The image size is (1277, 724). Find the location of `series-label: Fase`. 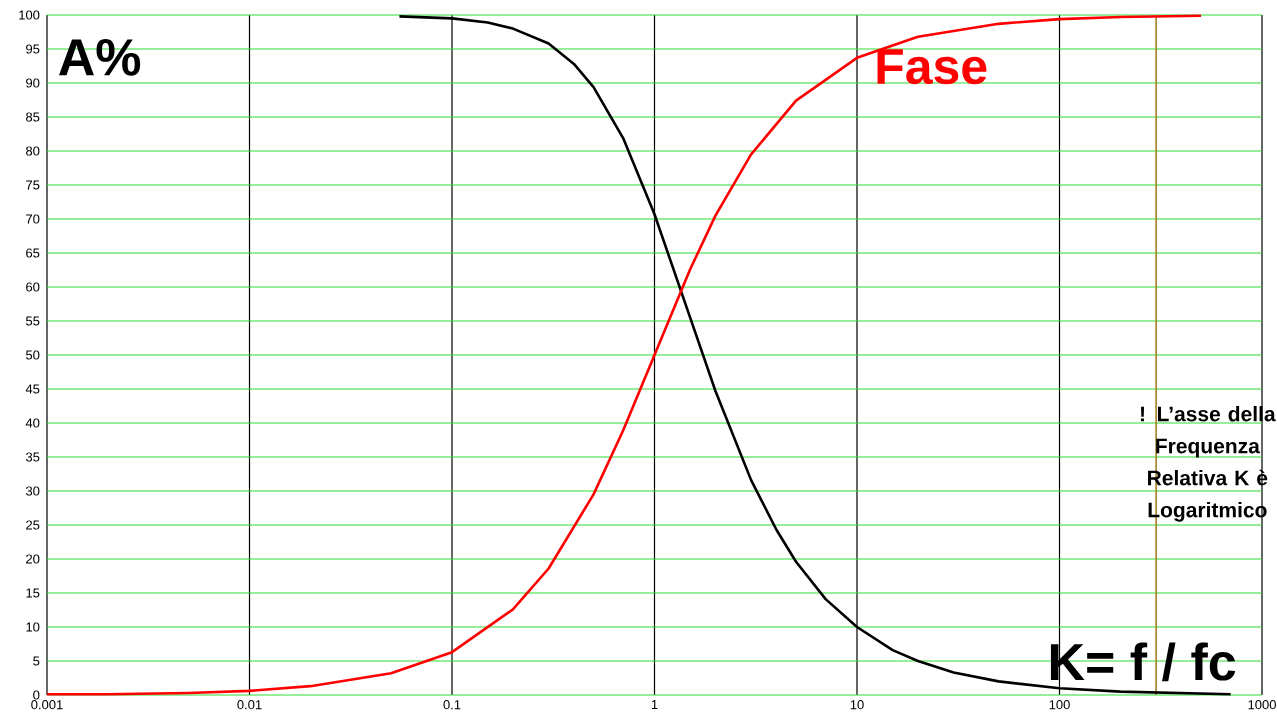

series-label: Fase is located at coordinates (932, 67).